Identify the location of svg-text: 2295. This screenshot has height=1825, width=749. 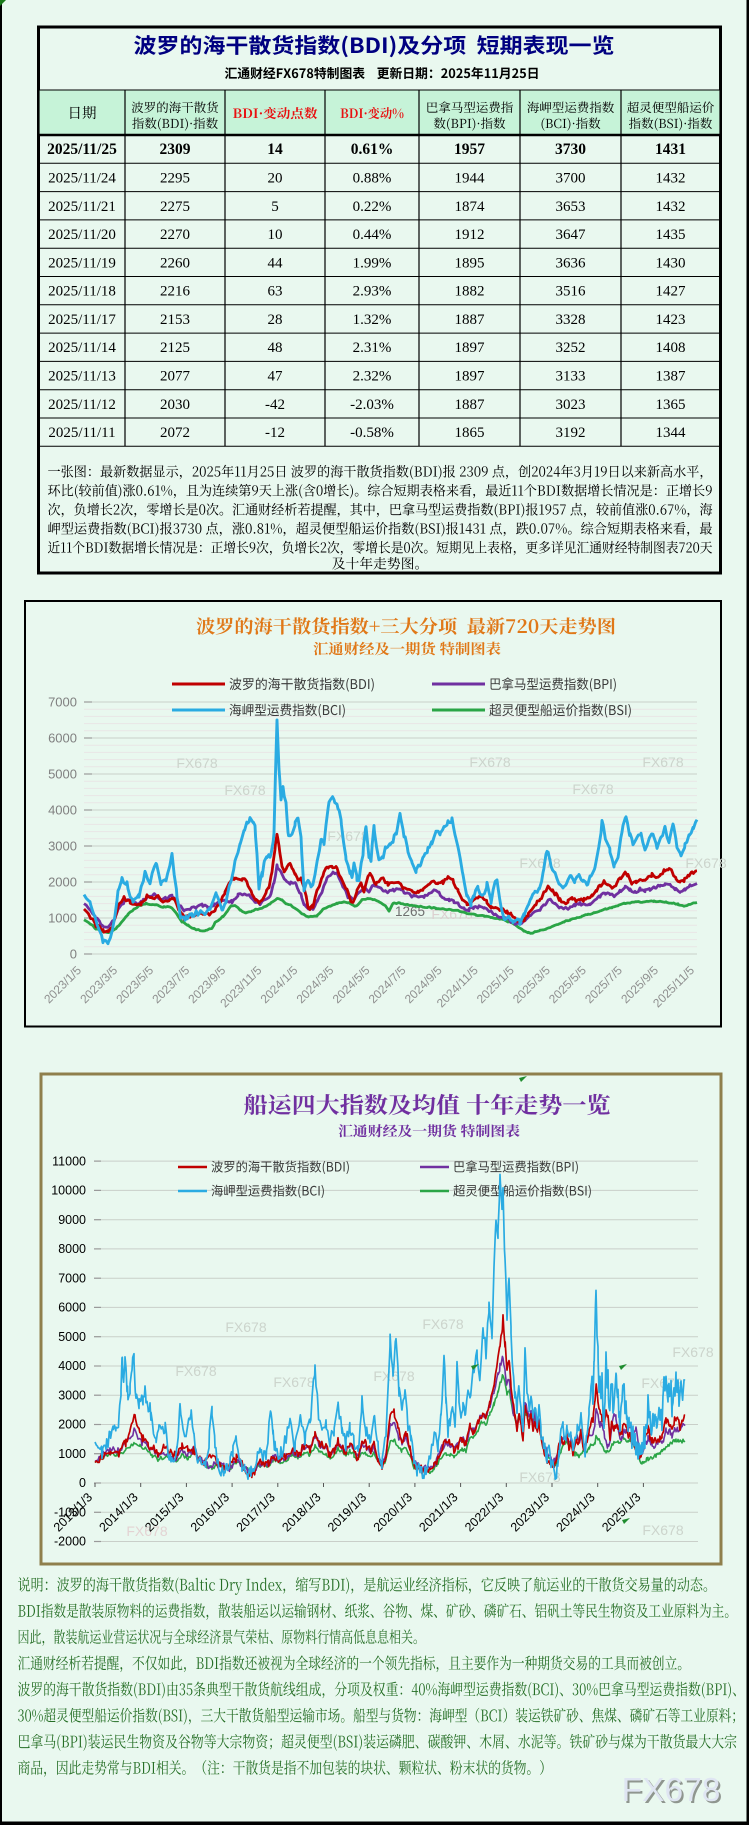
(175, 179).